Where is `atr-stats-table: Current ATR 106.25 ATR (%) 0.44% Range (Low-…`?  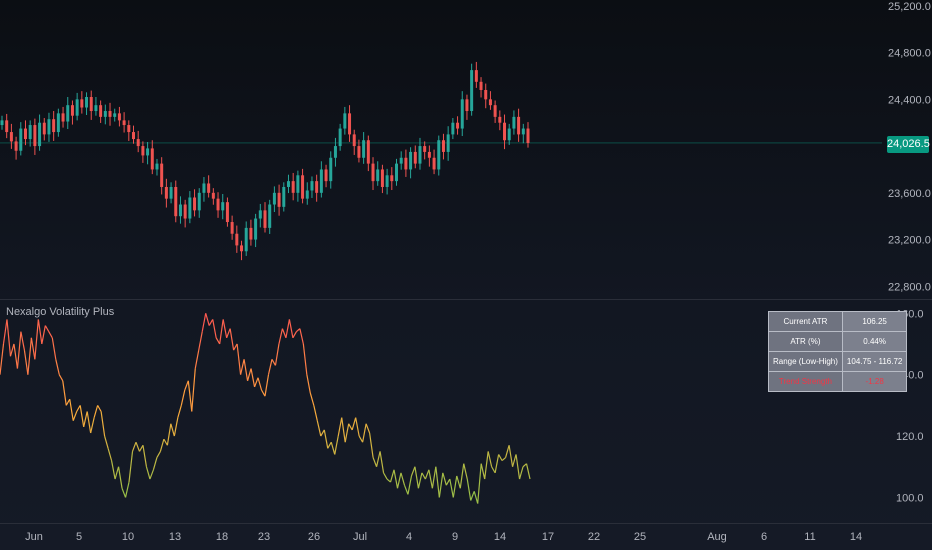 atr-stats-table: Current ATR 106.25 ATR (%) 0.44% Range (Low-… is located at coordinates (838, 351).